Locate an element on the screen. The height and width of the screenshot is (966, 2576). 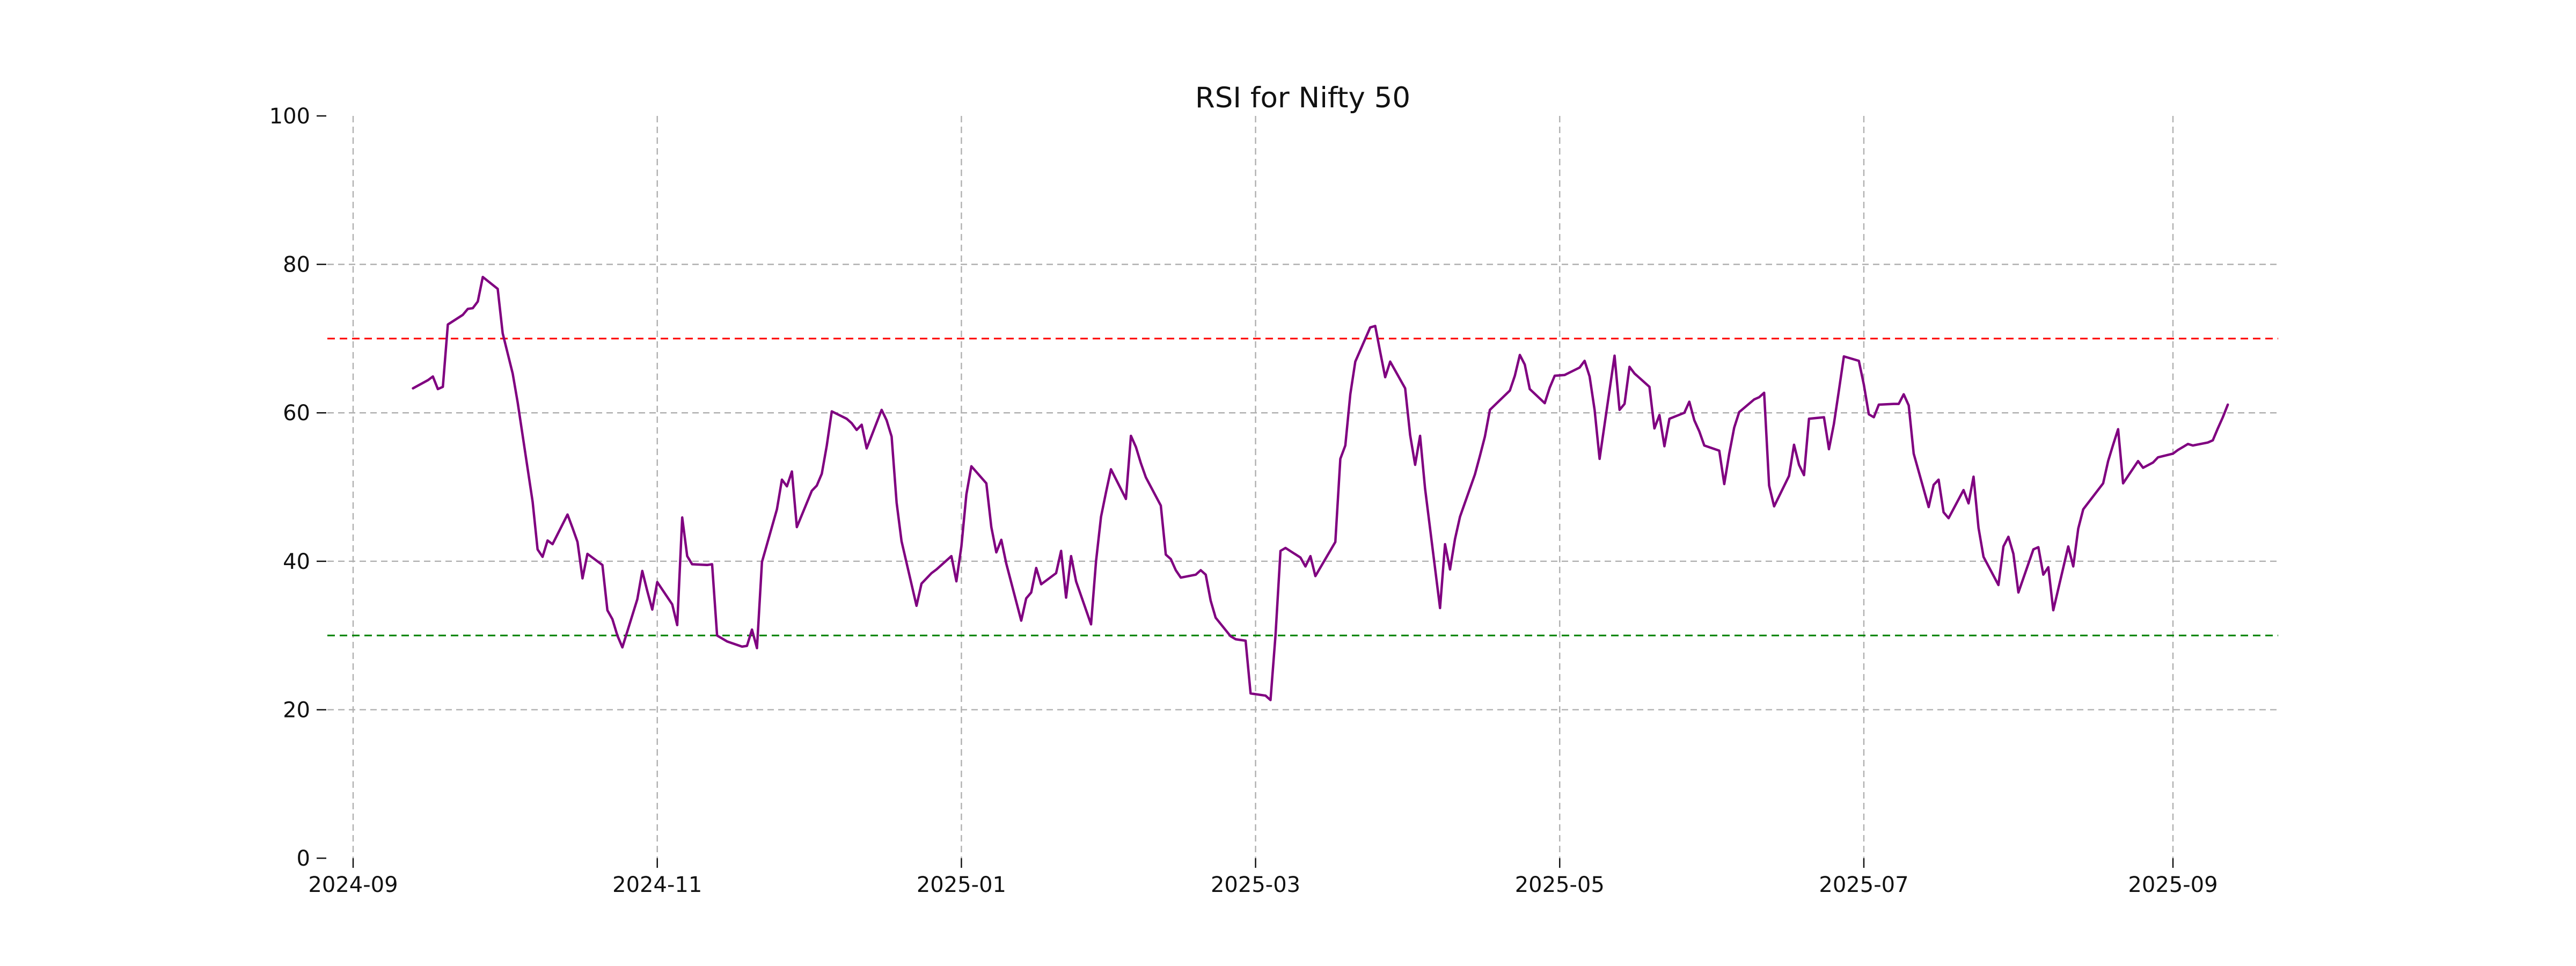
x-tick-label-2025-03: 2025-03 is located at coordinates (1255, 885).